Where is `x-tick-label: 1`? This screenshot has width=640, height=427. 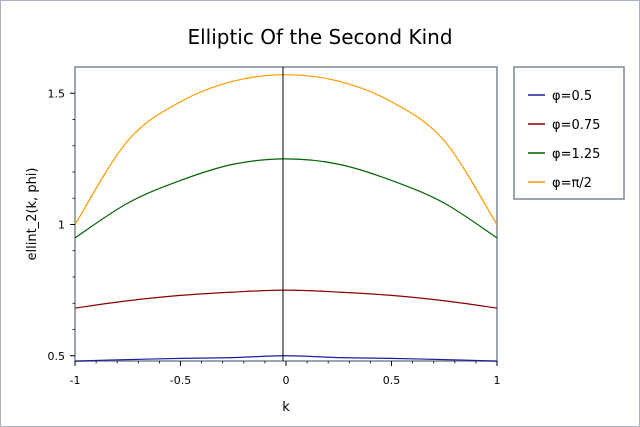 x-tick-label: 1 is located at coordinates (497, 380).